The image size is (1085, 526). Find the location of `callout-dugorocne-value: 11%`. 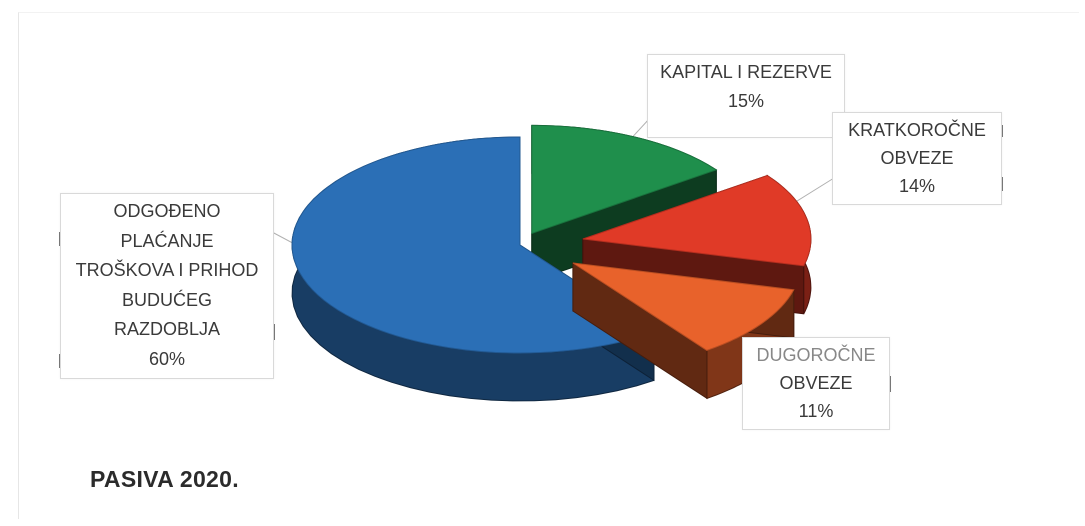

callout-dugorocne-value: 11% is located at coordinates (816, 411).